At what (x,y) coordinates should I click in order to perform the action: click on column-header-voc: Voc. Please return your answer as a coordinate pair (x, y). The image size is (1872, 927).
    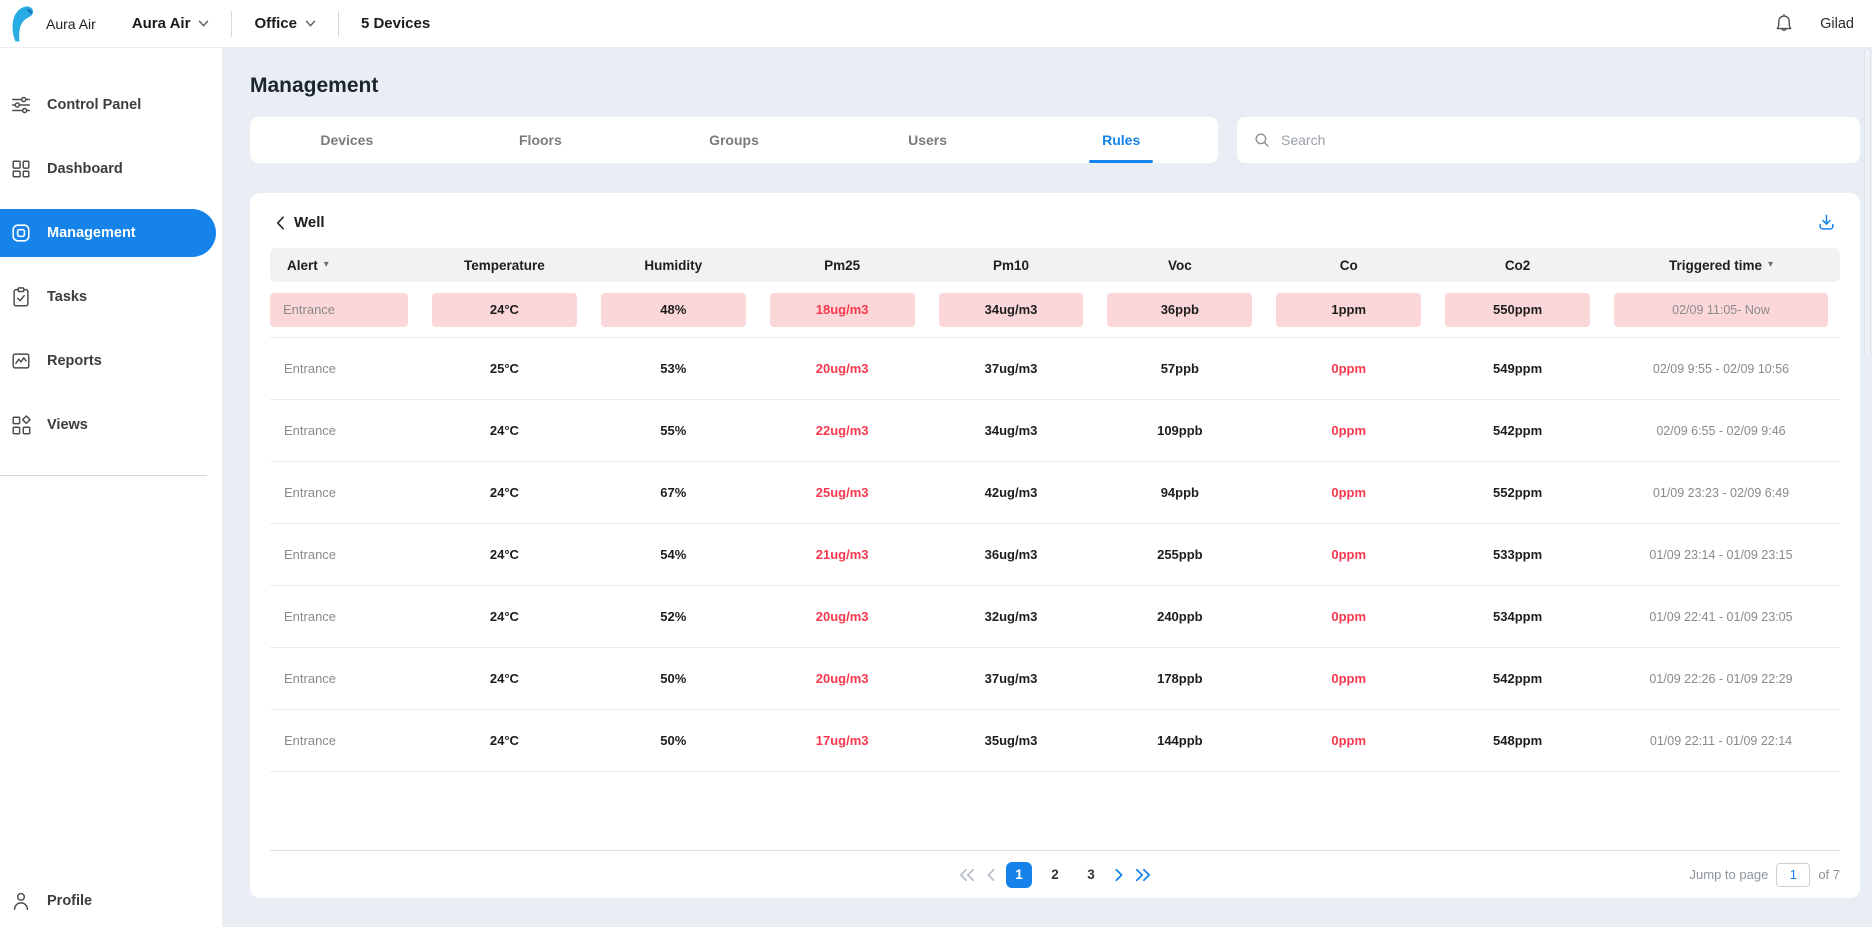
    Looking at the image, I should click on (1179, 265).